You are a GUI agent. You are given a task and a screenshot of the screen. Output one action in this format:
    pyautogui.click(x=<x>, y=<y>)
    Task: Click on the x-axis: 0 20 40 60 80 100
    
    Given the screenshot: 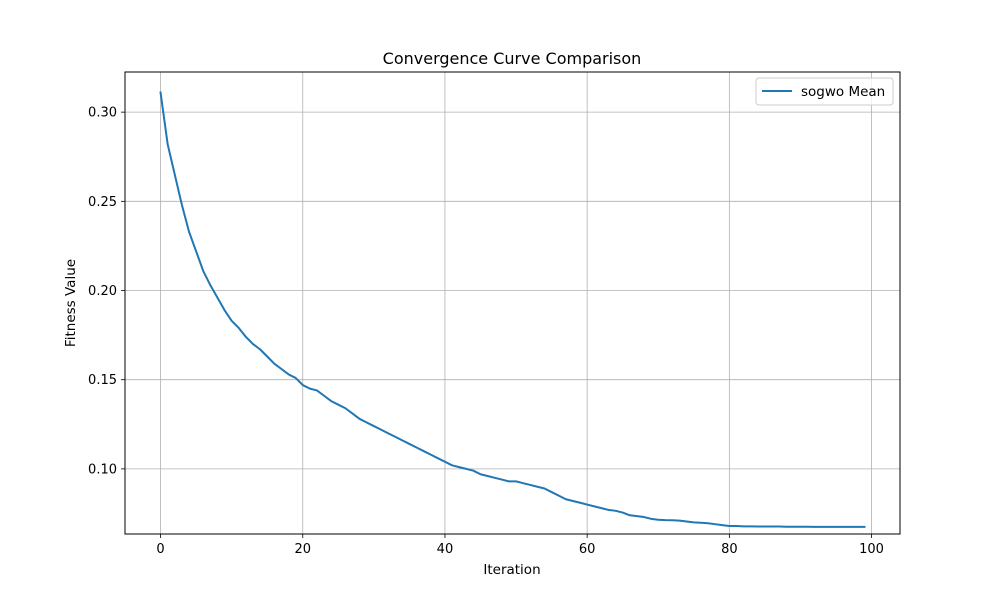 What is the action you would take?
    pyautogui.click(x=520, y=545)
    